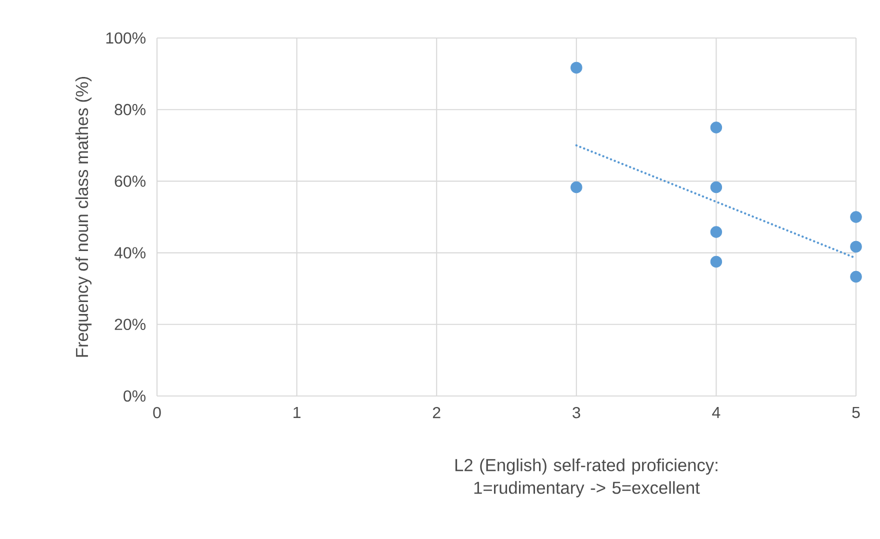 The height and width of the screenshot is (539, 880). I want to click on x-axis-title: L2 (English) self-rated proficiency: 1=rudimentary -> 5=excellent, so click(586, 478).